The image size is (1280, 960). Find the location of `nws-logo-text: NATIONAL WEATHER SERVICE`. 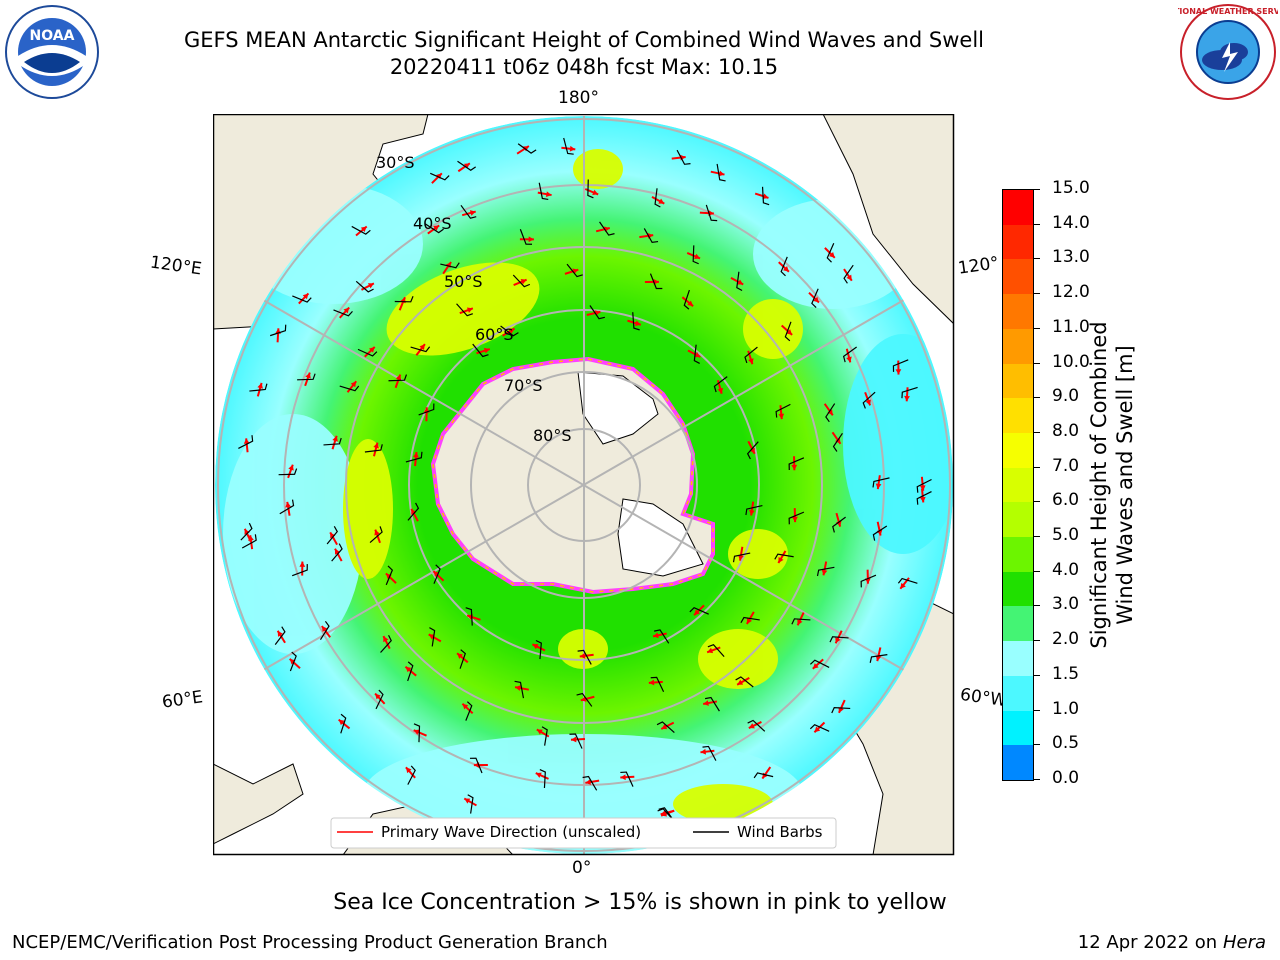

nws-logo-text: NATIONAL WEATHER SERVICE is located at coordinates (1228, 11).